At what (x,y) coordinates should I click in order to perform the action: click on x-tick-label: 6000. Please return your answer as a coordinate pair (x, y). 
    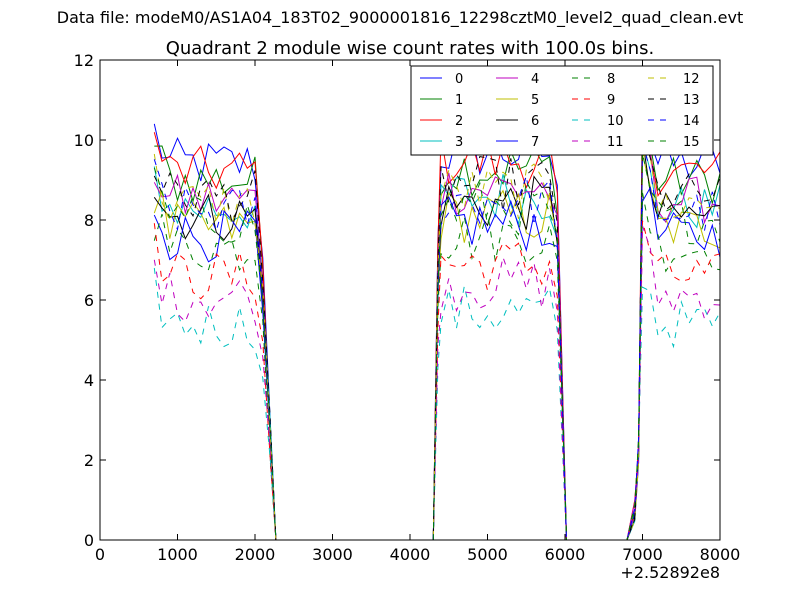
    Looking at the image, I should click on (565, 554).